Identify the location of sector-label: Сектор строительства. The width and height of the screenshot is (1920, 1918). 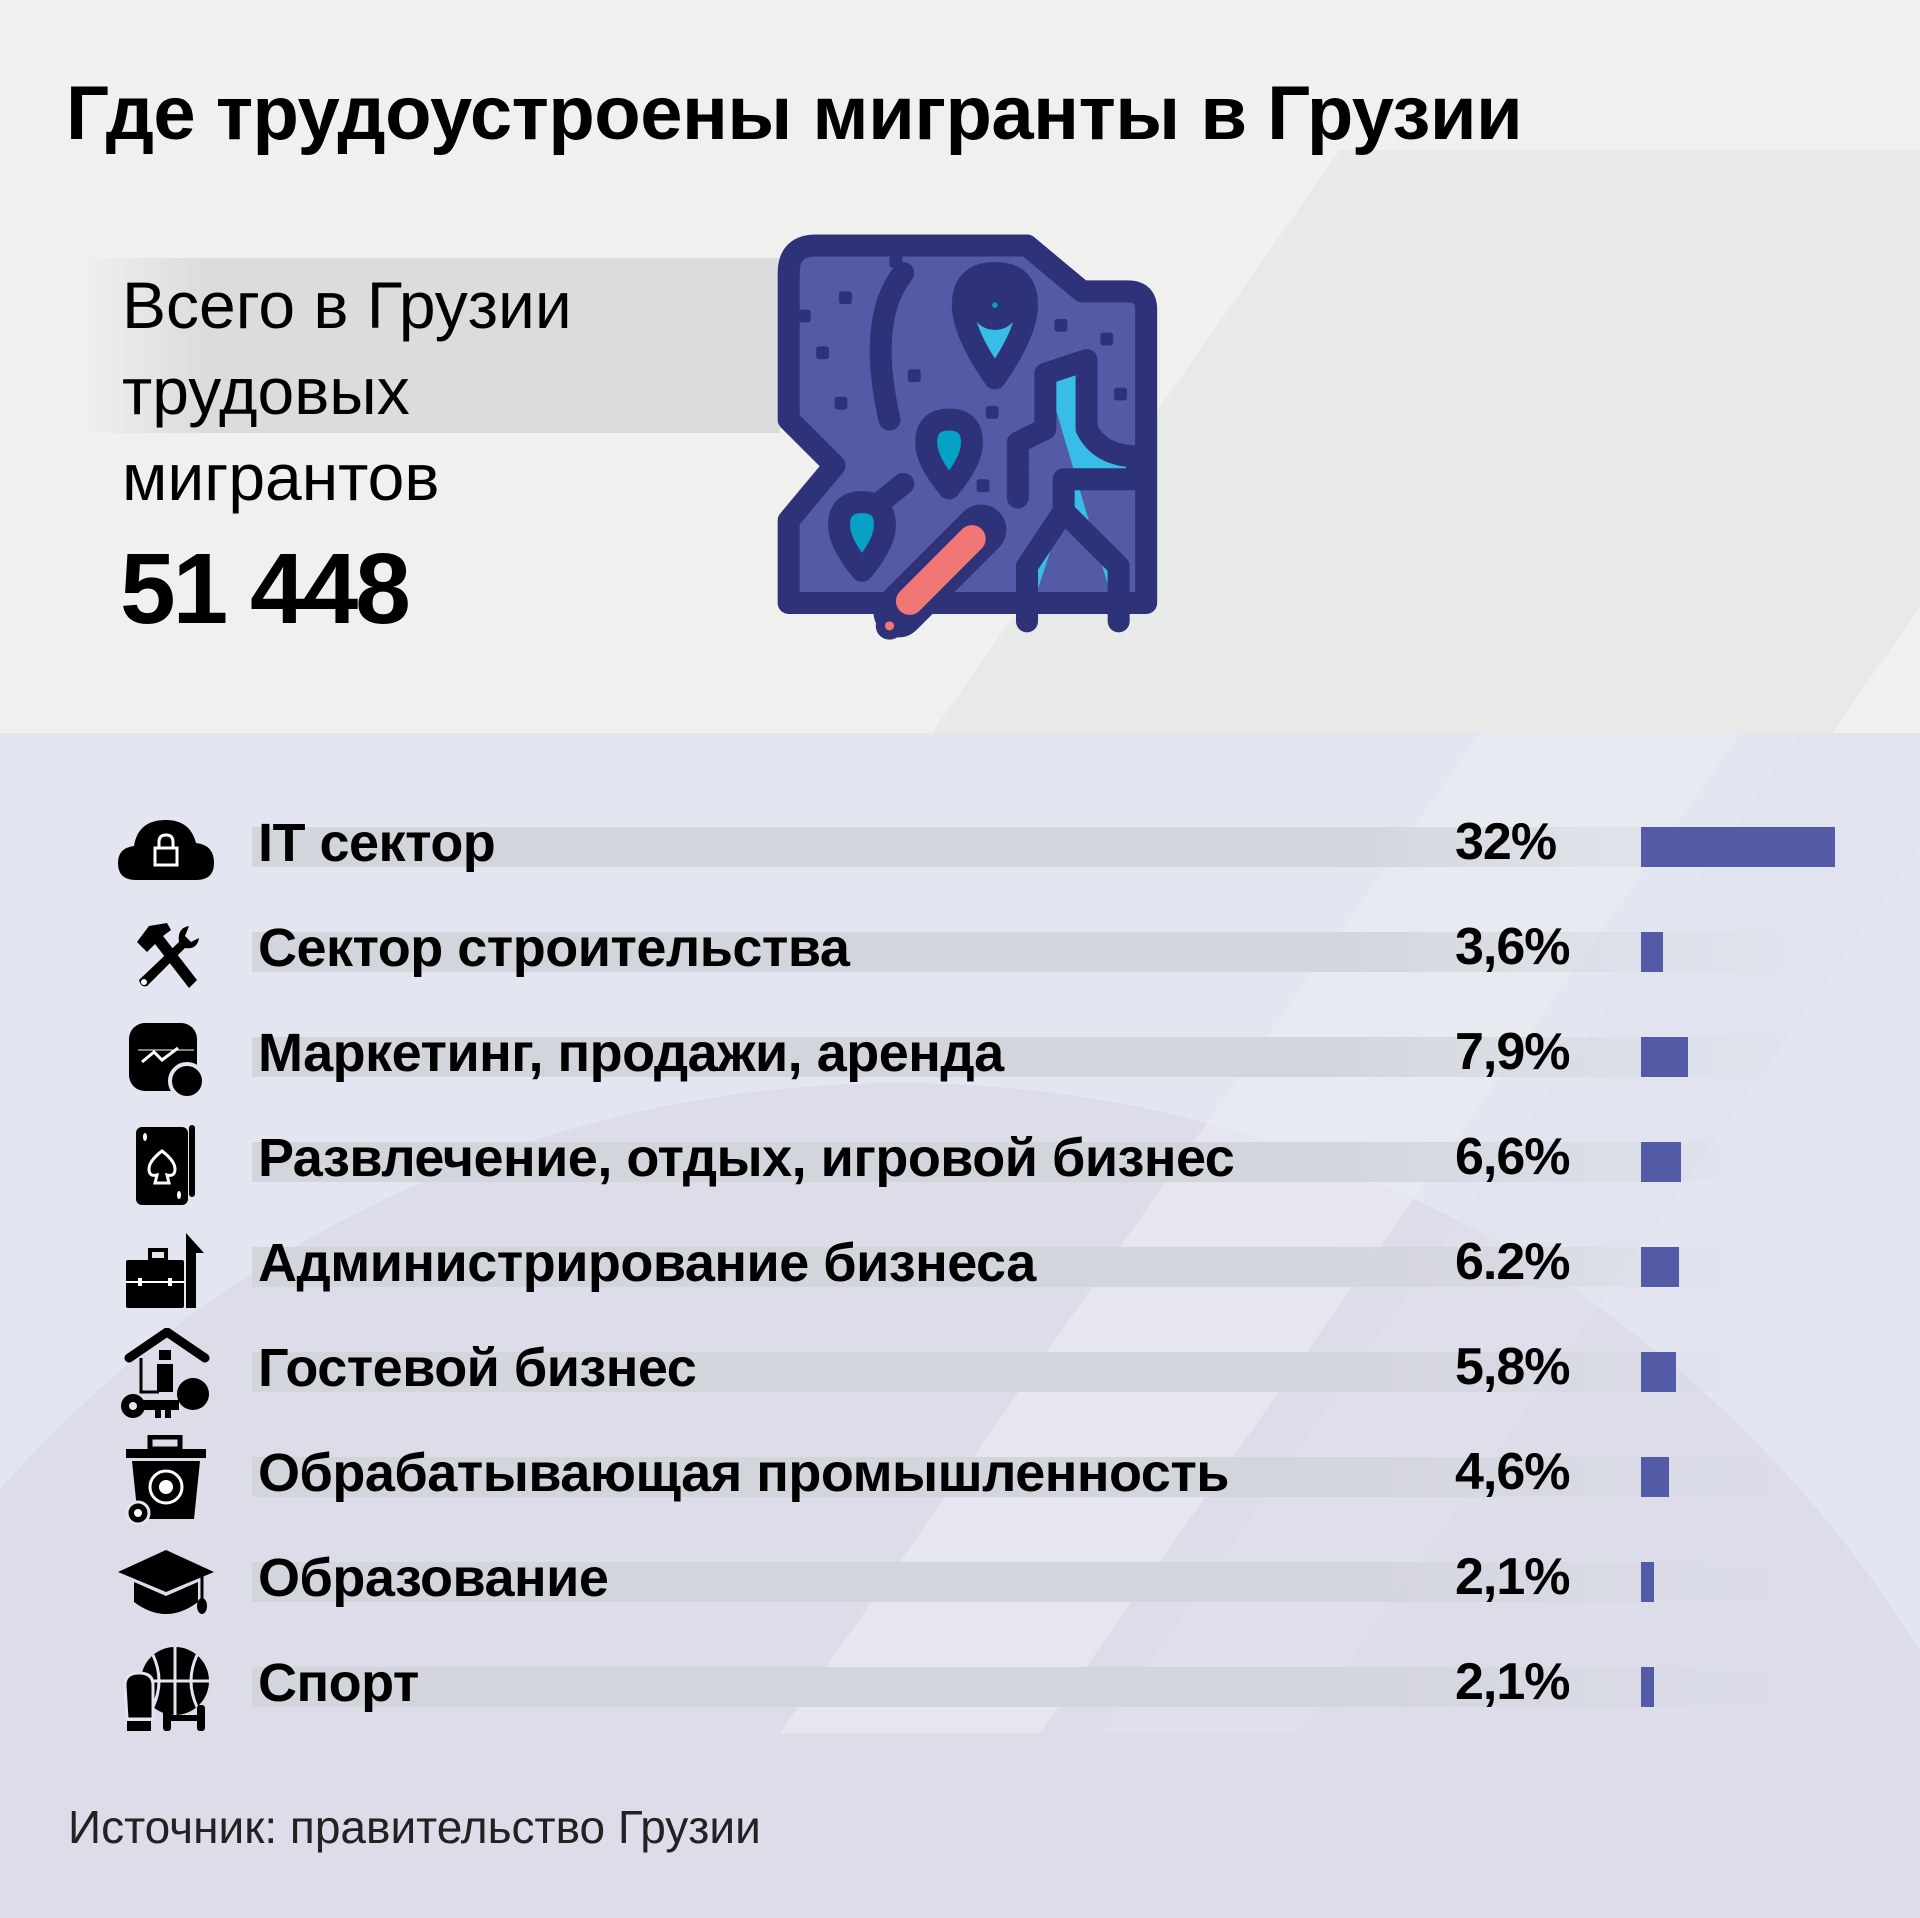
(554, 948).